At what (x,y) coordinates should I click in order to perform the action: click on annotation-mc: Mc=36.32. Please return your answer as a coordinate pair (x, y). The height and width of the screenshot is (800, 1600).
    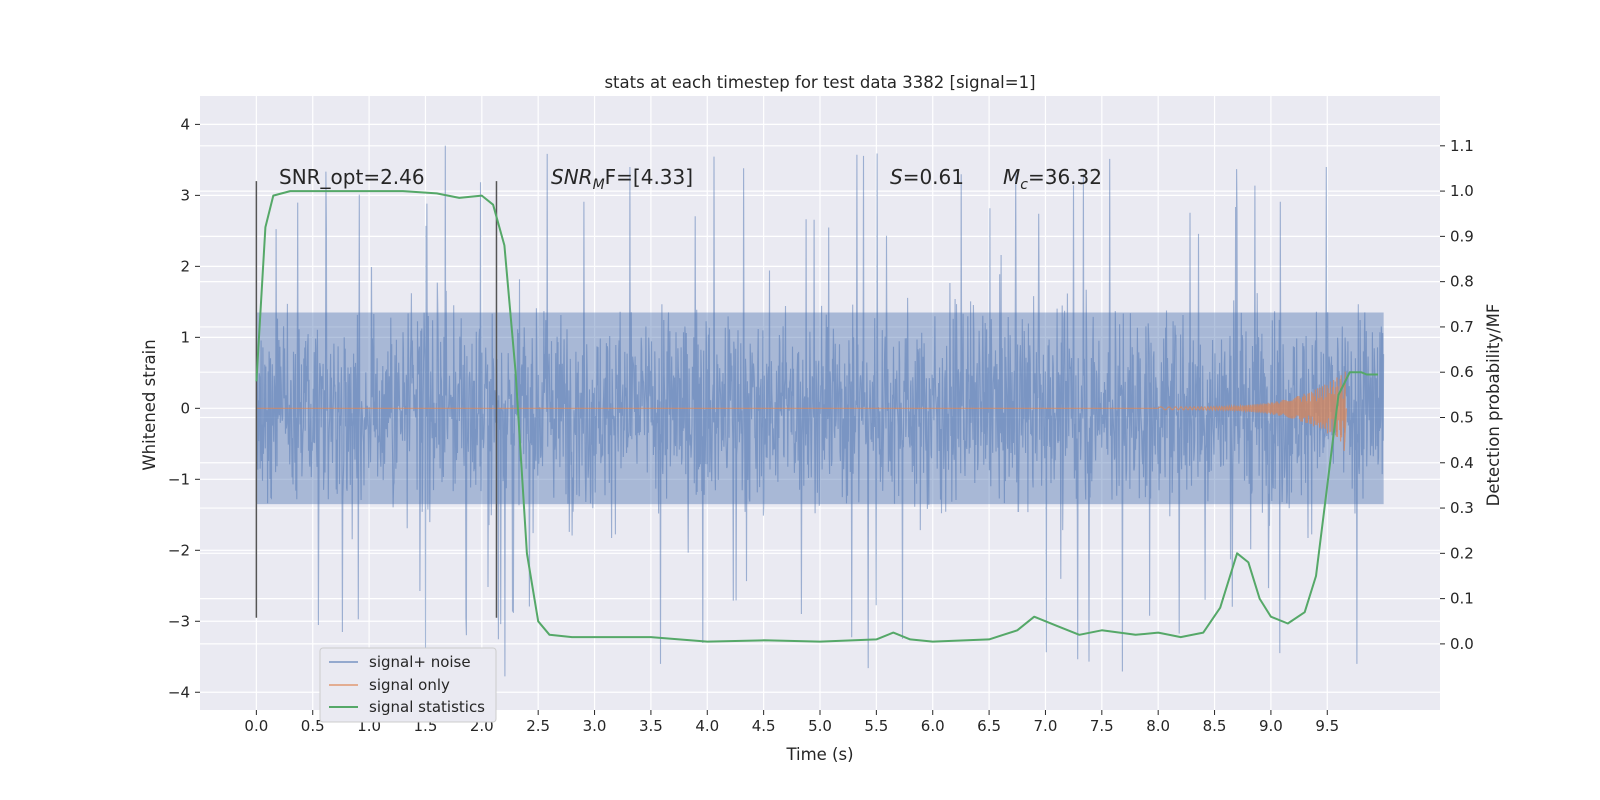
    Looking at the image, I should click on (1052, 179).